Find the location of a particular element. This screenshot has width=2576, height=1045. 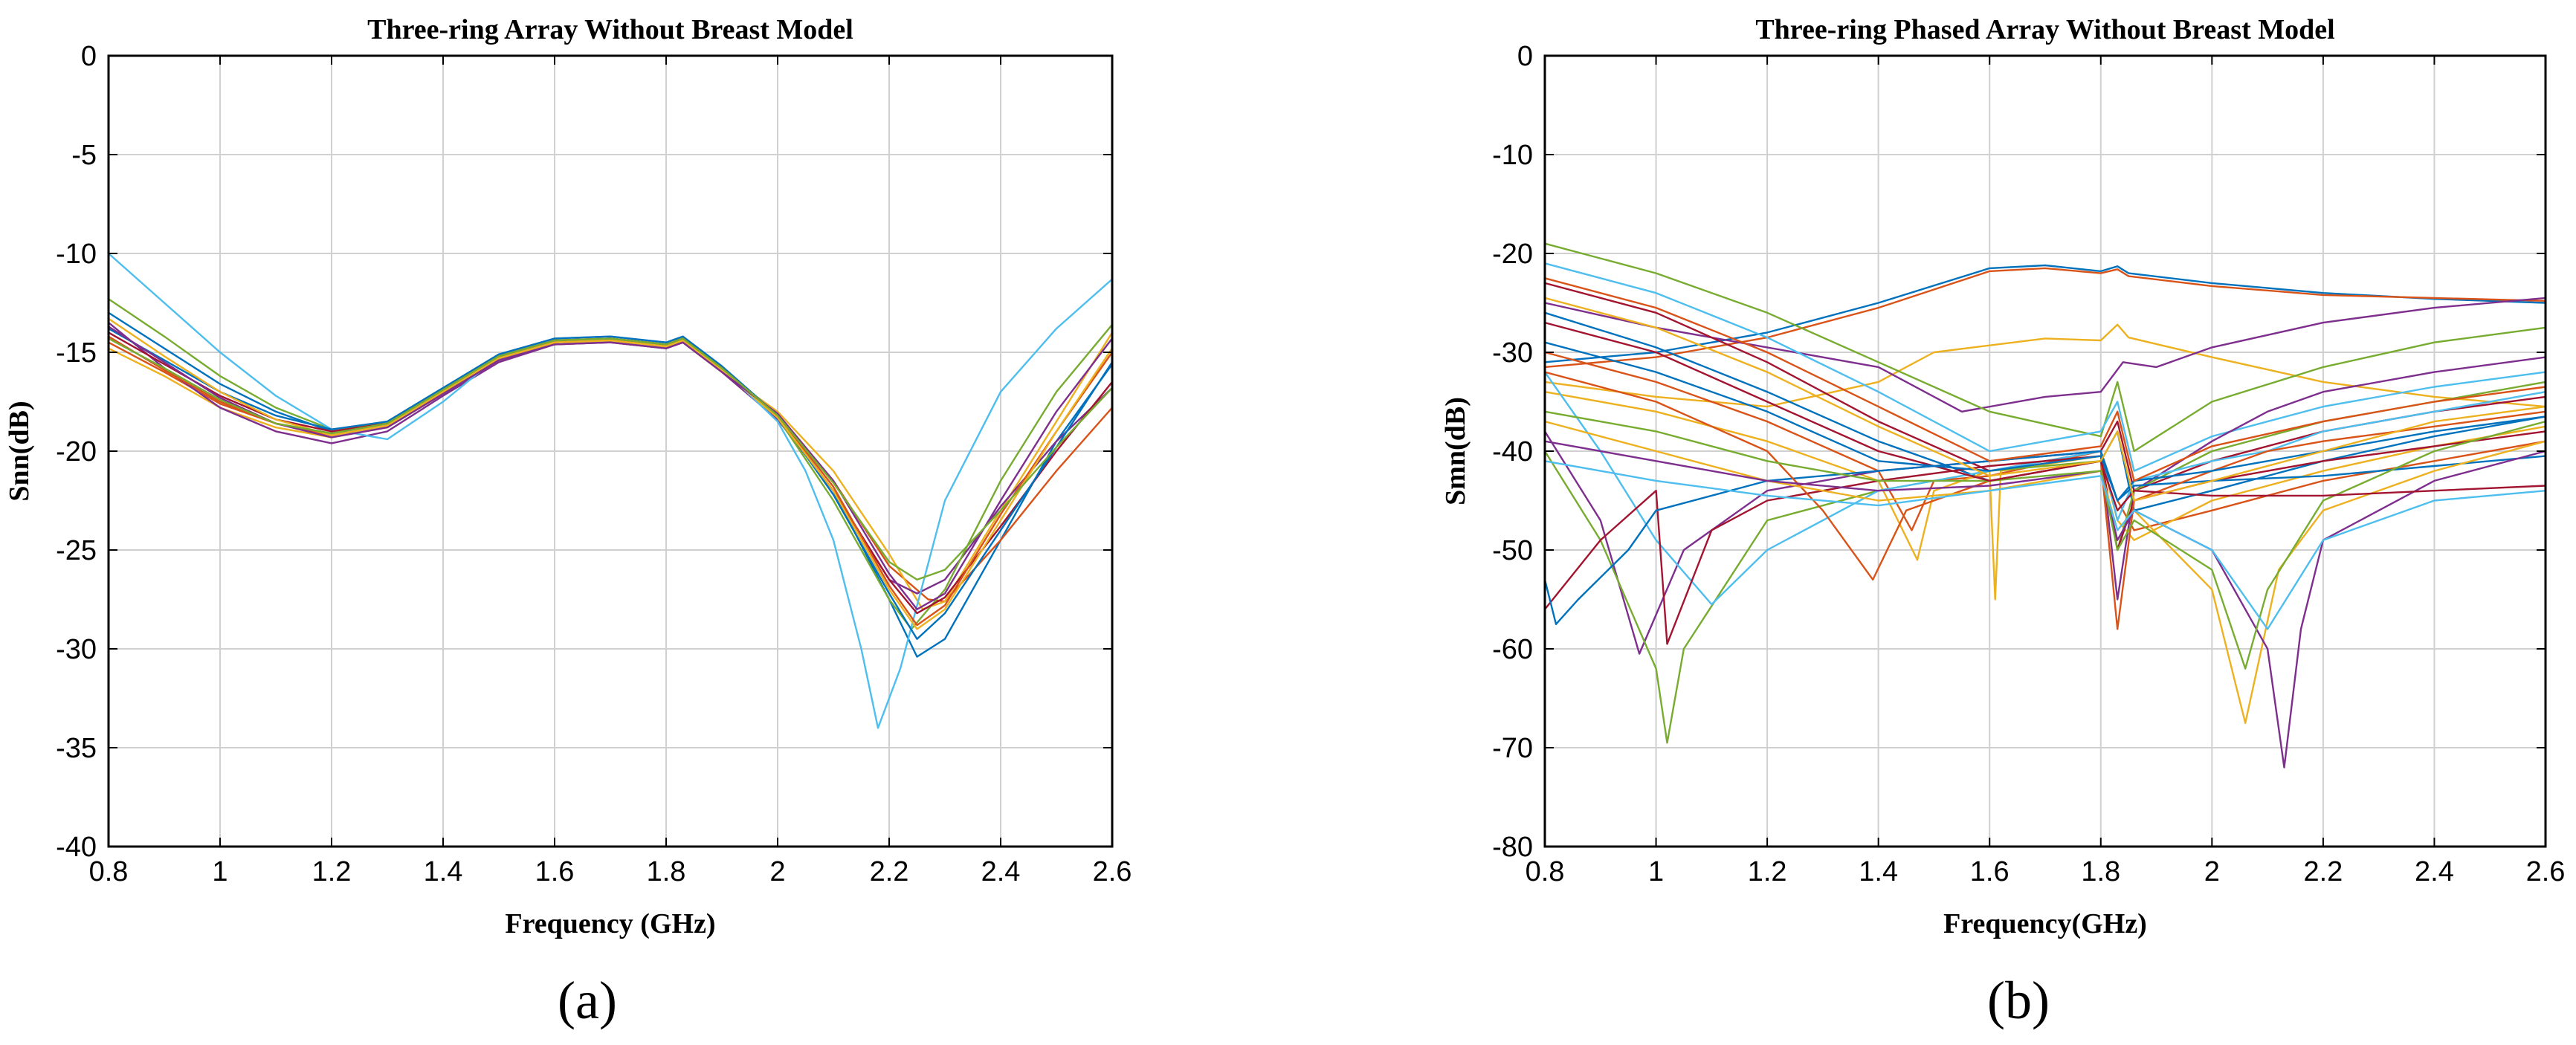

series-line-T19 is located at coordinates (2045, 540).